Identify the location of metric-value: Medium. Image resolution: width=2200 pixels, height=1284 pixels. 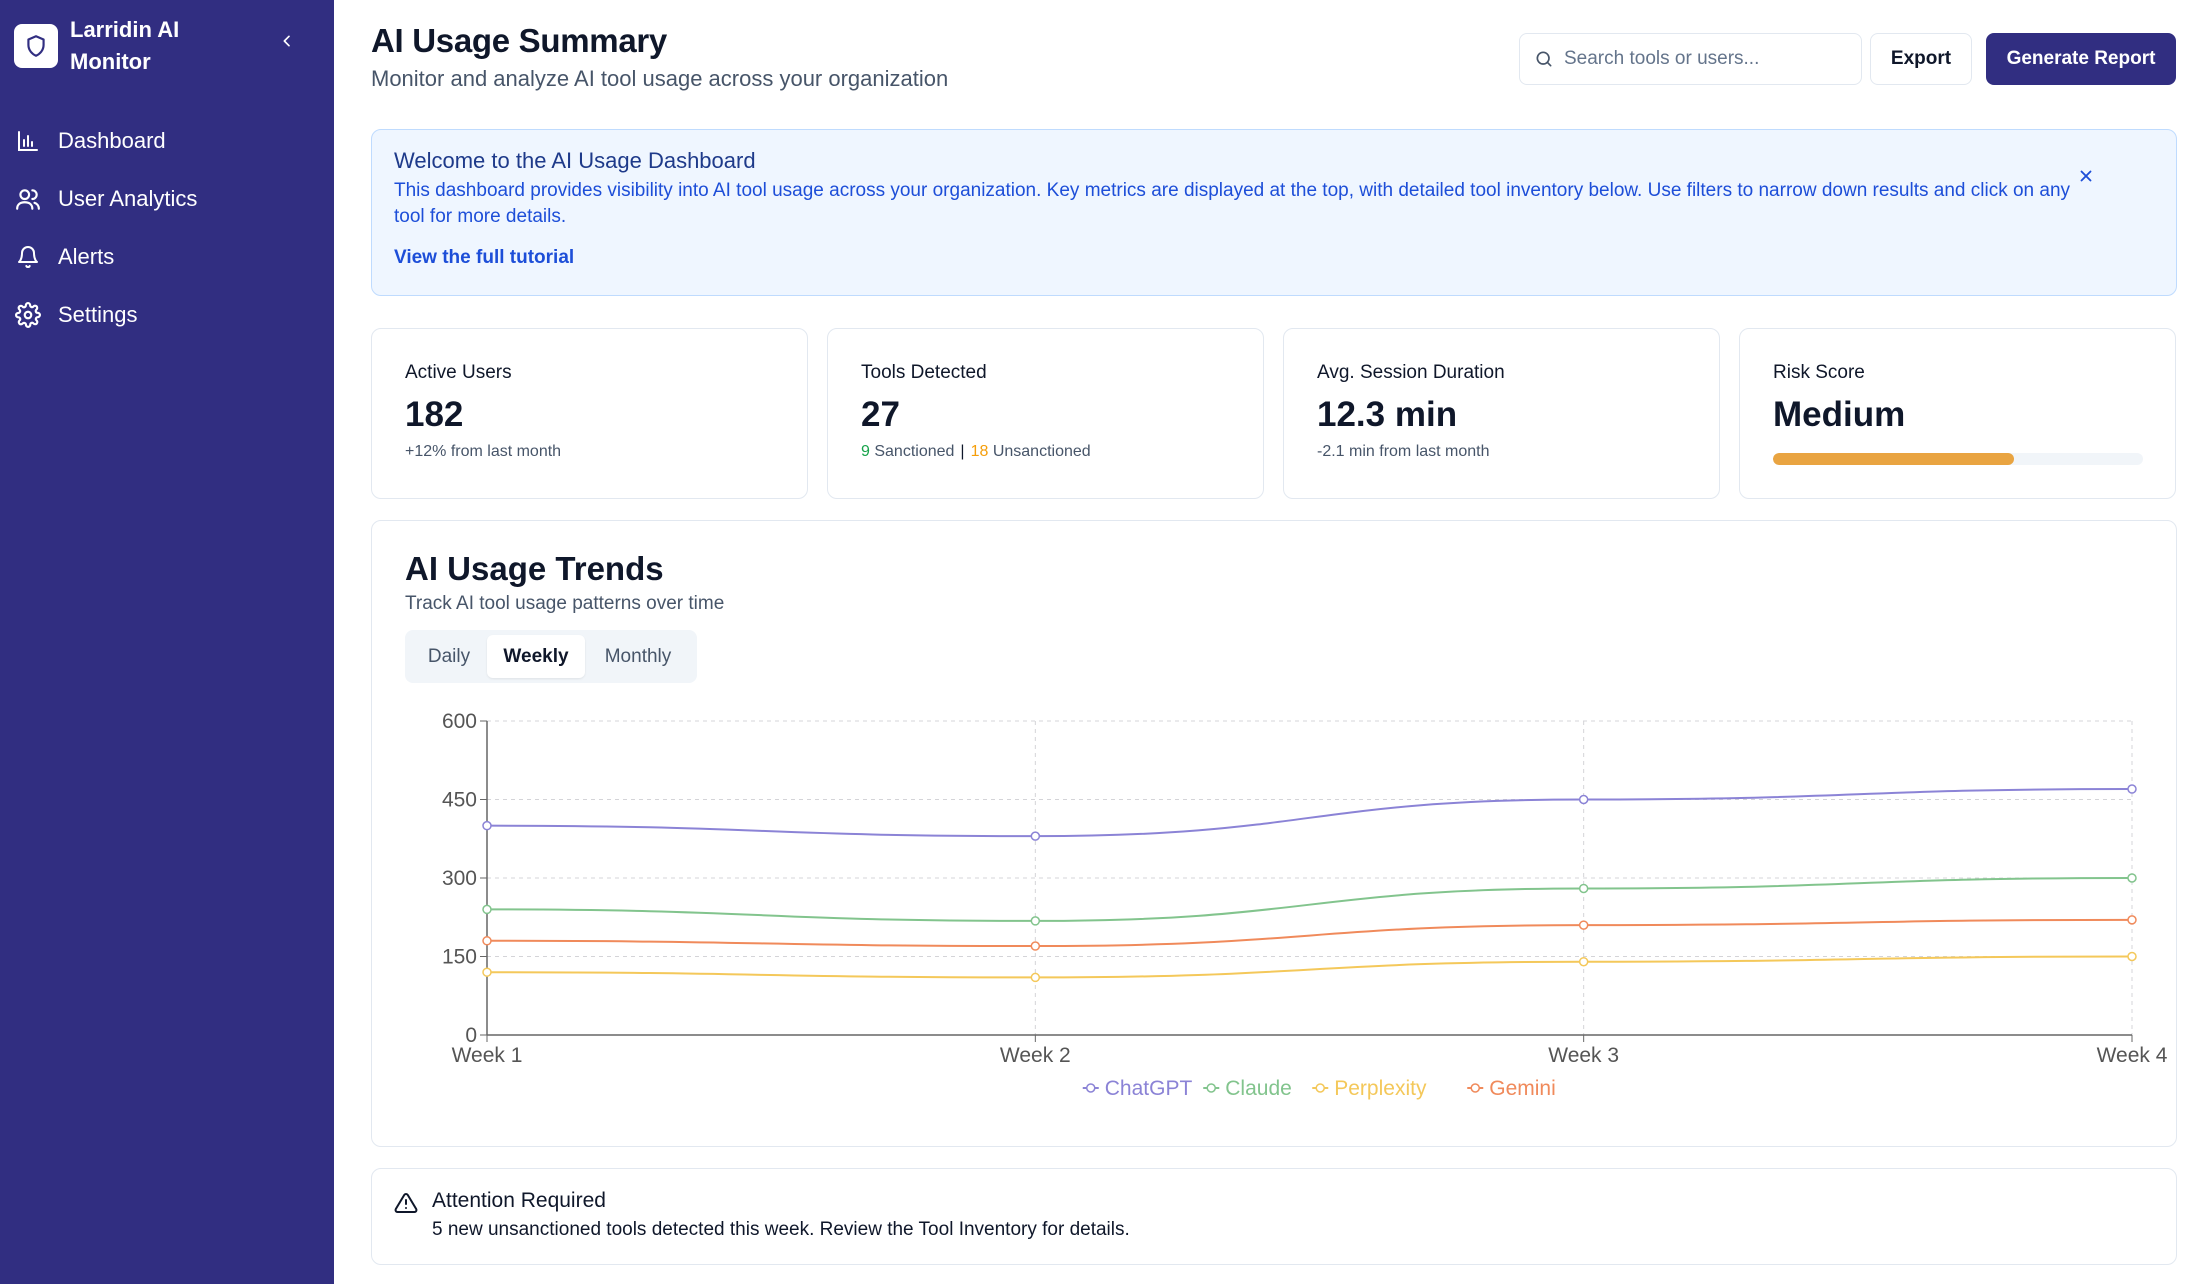
(1839, 414).